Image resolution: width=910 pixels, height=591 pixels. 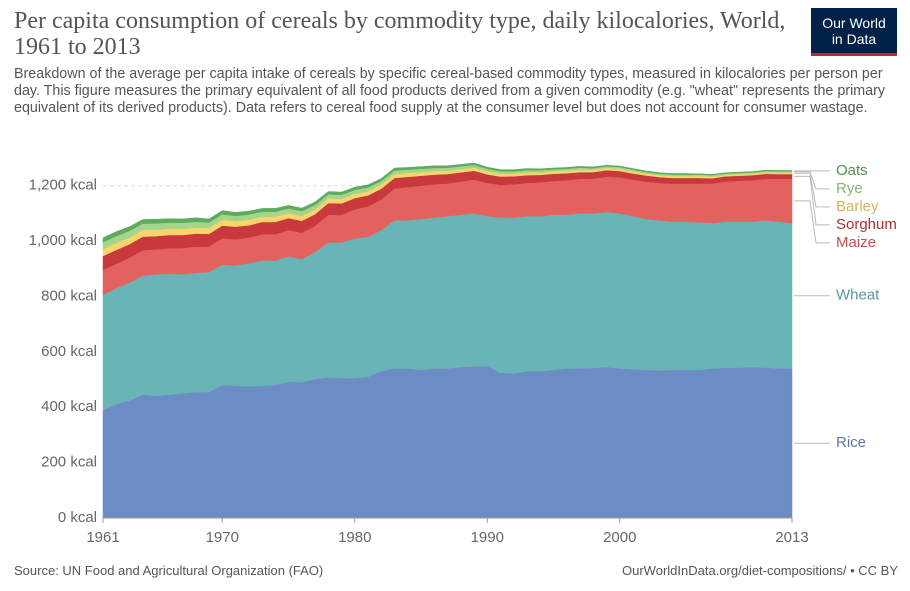 I want to click on y-tick-label: 1,200 kcal, so click(x=63, y=185).